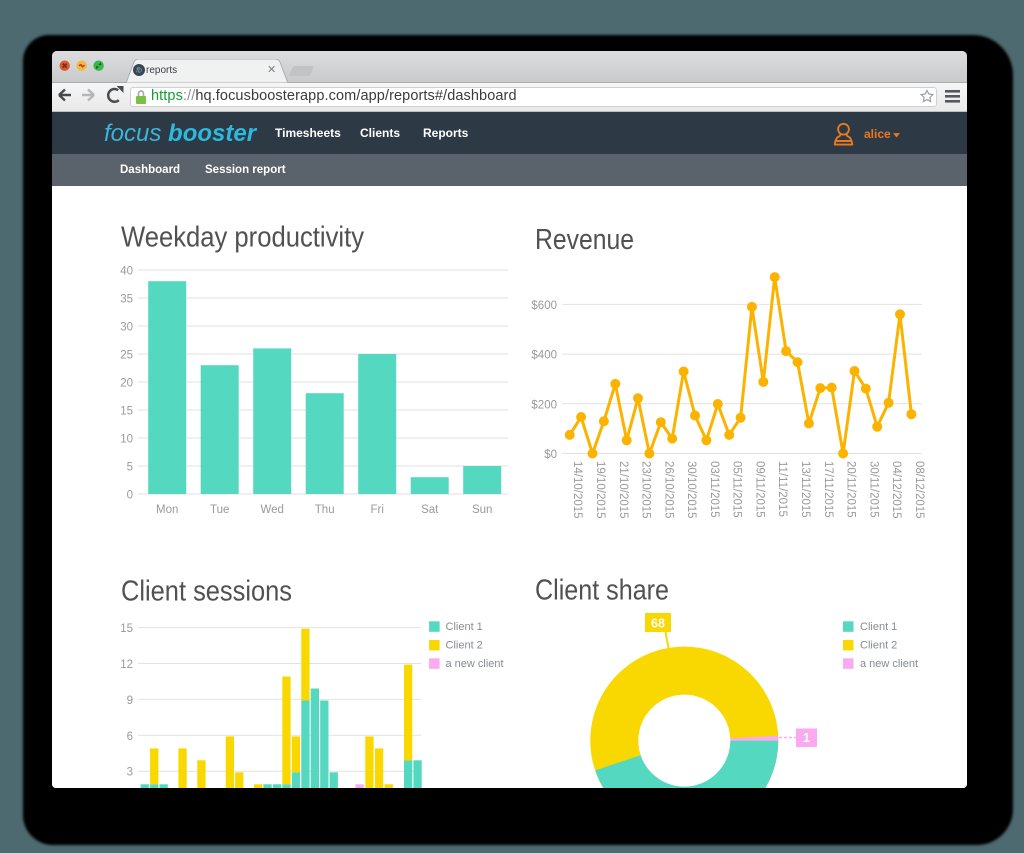  Describe the element at coordinates (544, 356) in the screenshot. I see `svg-text: $400` at that location.